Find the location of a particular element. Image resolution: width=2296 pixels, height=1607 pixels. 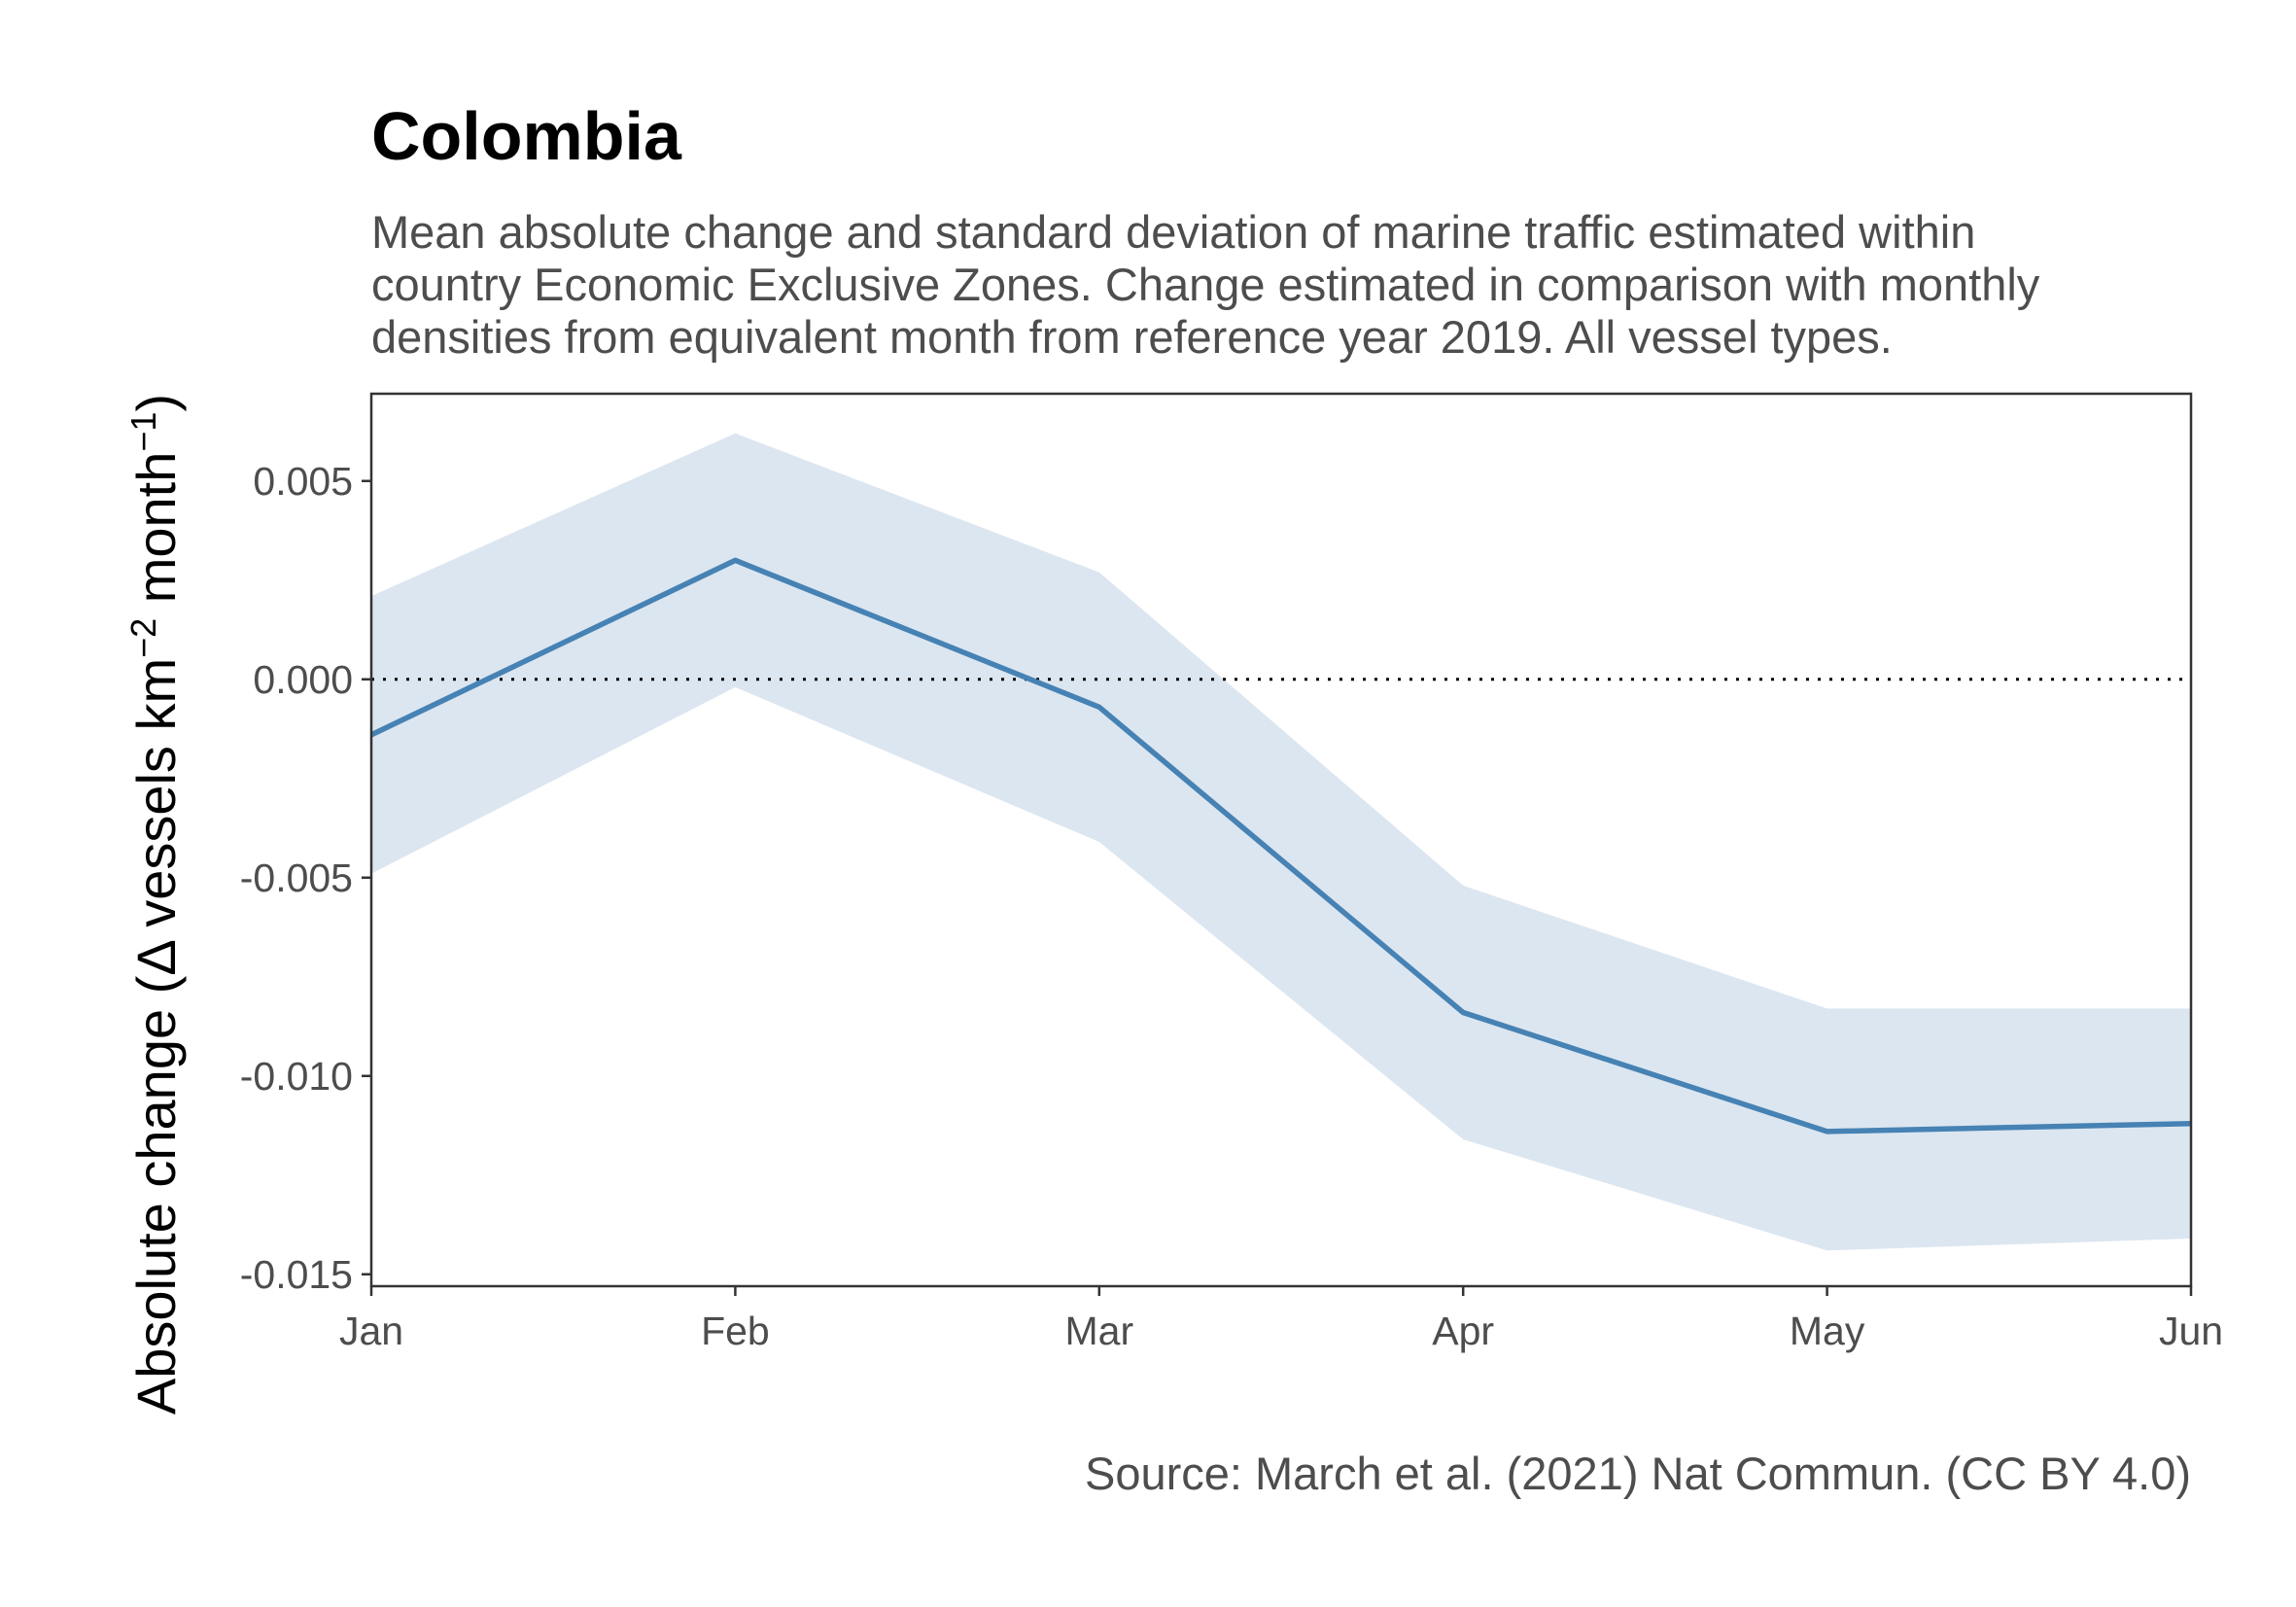

y-tick-label: 0.005 is located at coordinates (303, 481).